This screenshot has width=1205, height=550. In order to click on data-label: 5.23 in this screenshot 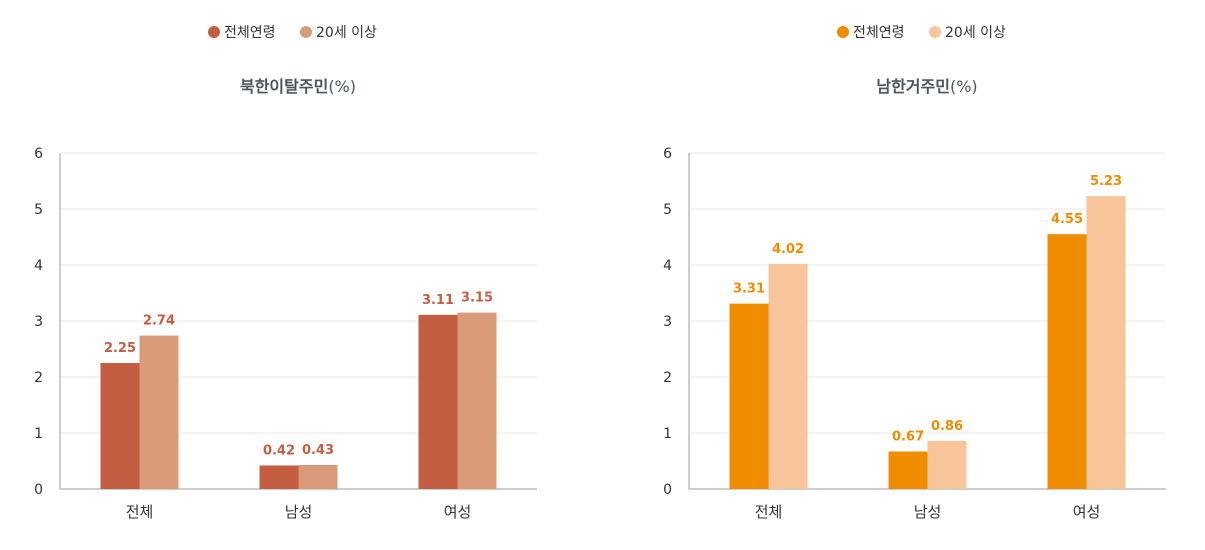, I will do `click(1106, 181)`.